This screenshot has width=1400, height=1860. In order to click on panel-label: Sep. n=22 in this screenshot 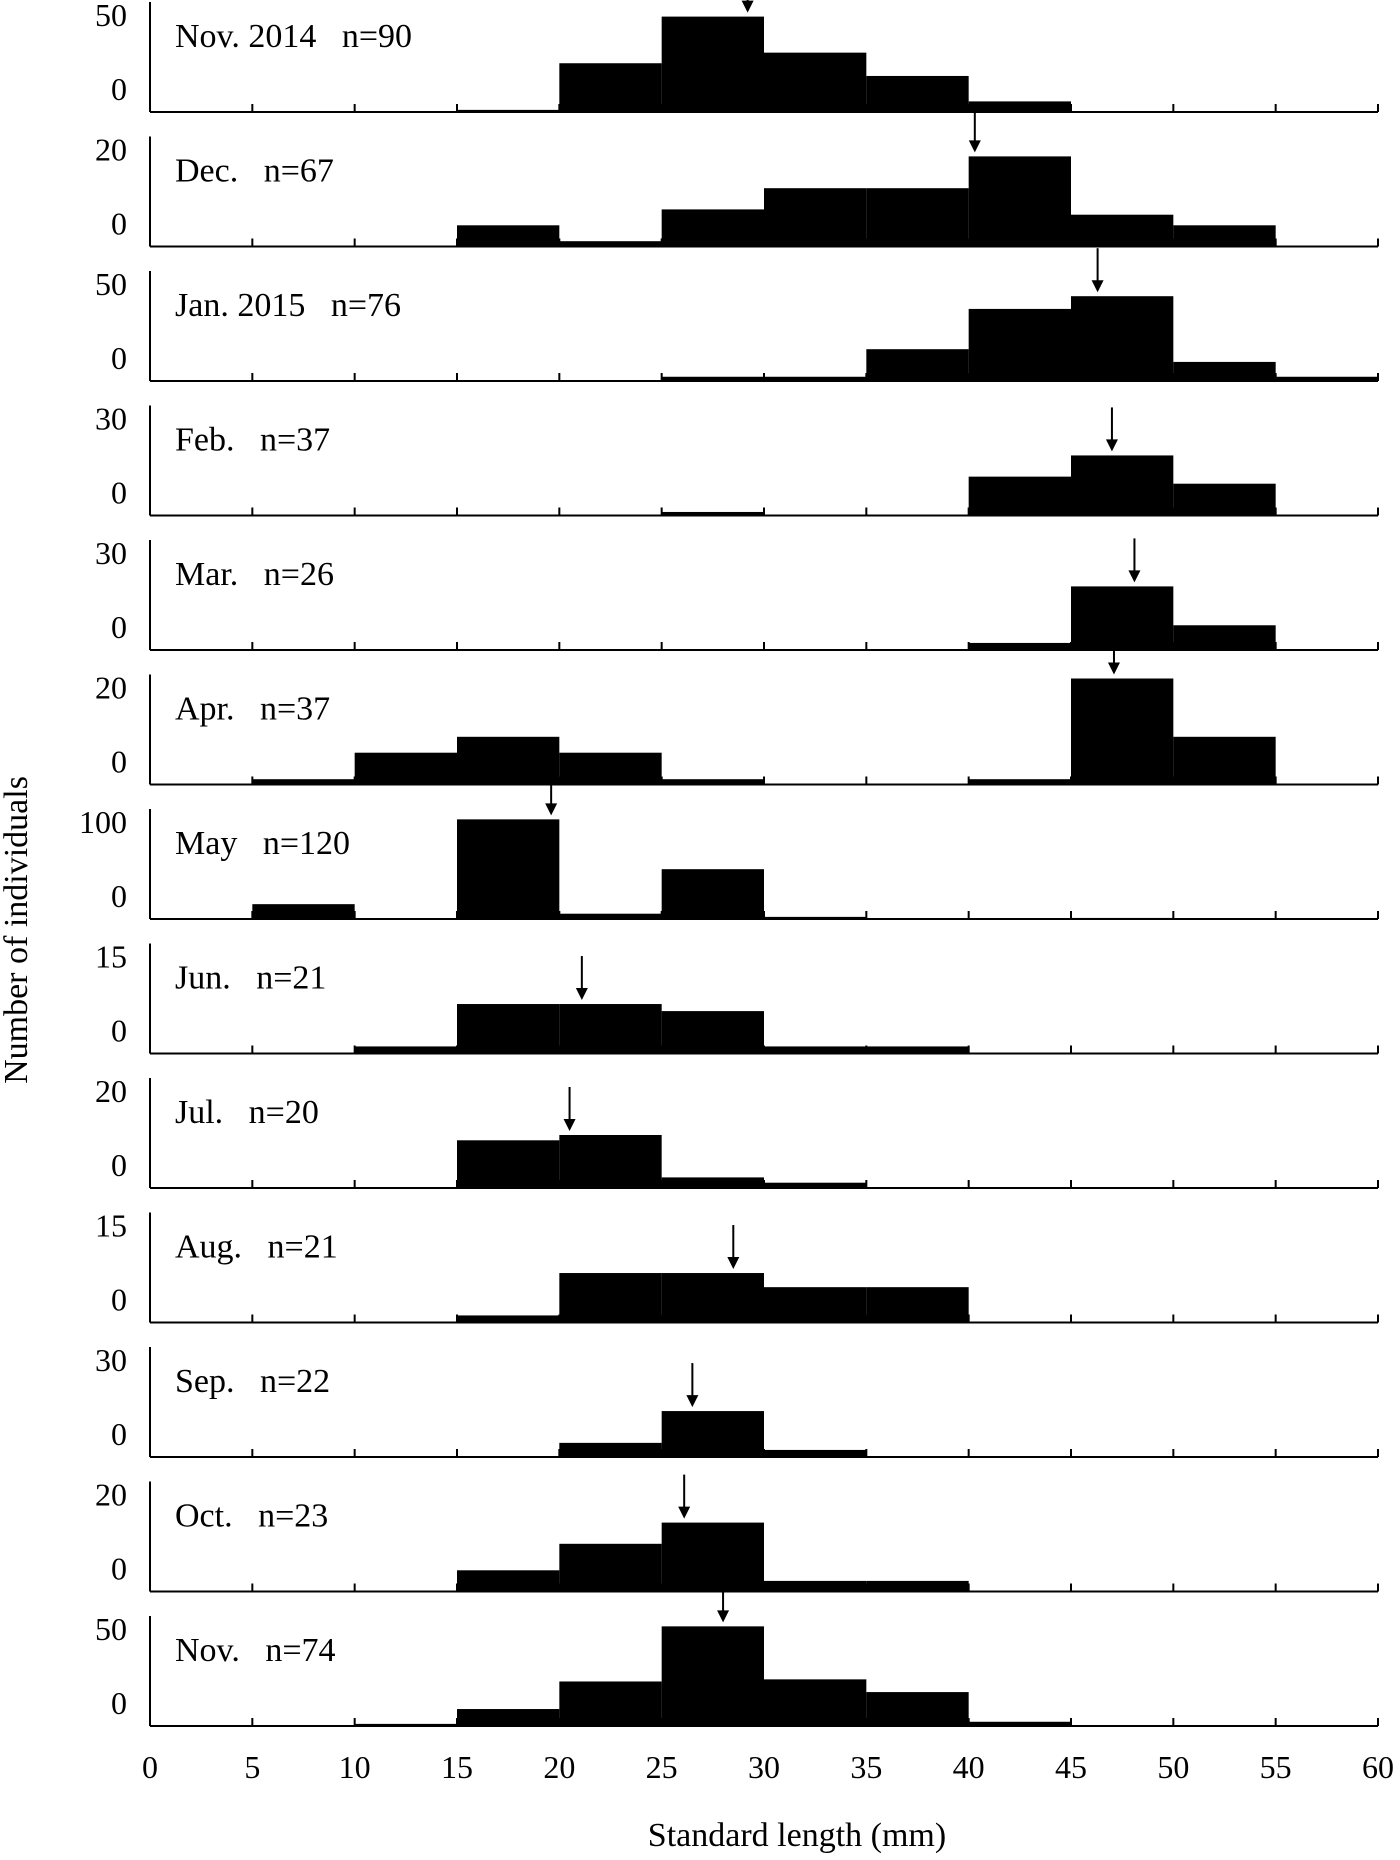, I will do `click(252, 1381)`.